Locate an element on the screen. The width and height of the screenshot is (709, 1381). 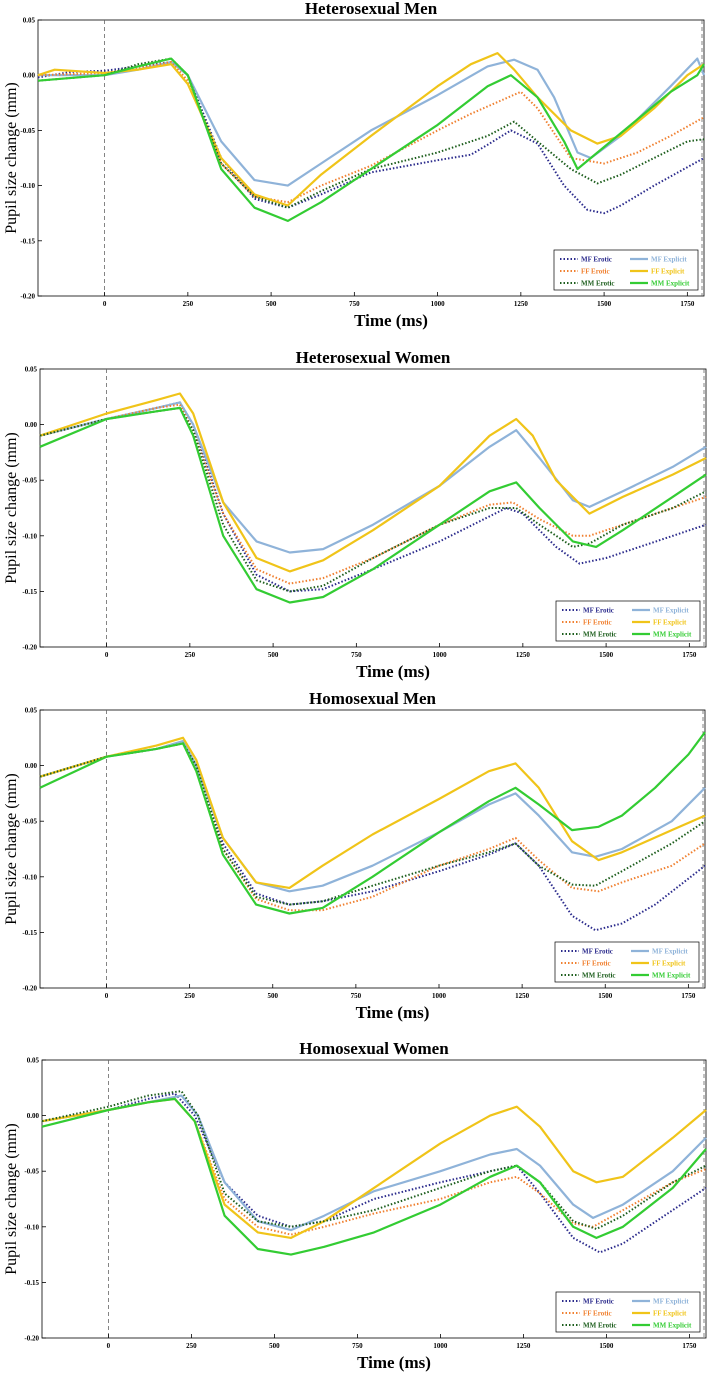
chart-title: Homosexual Men is located at coordinates (373, 699).